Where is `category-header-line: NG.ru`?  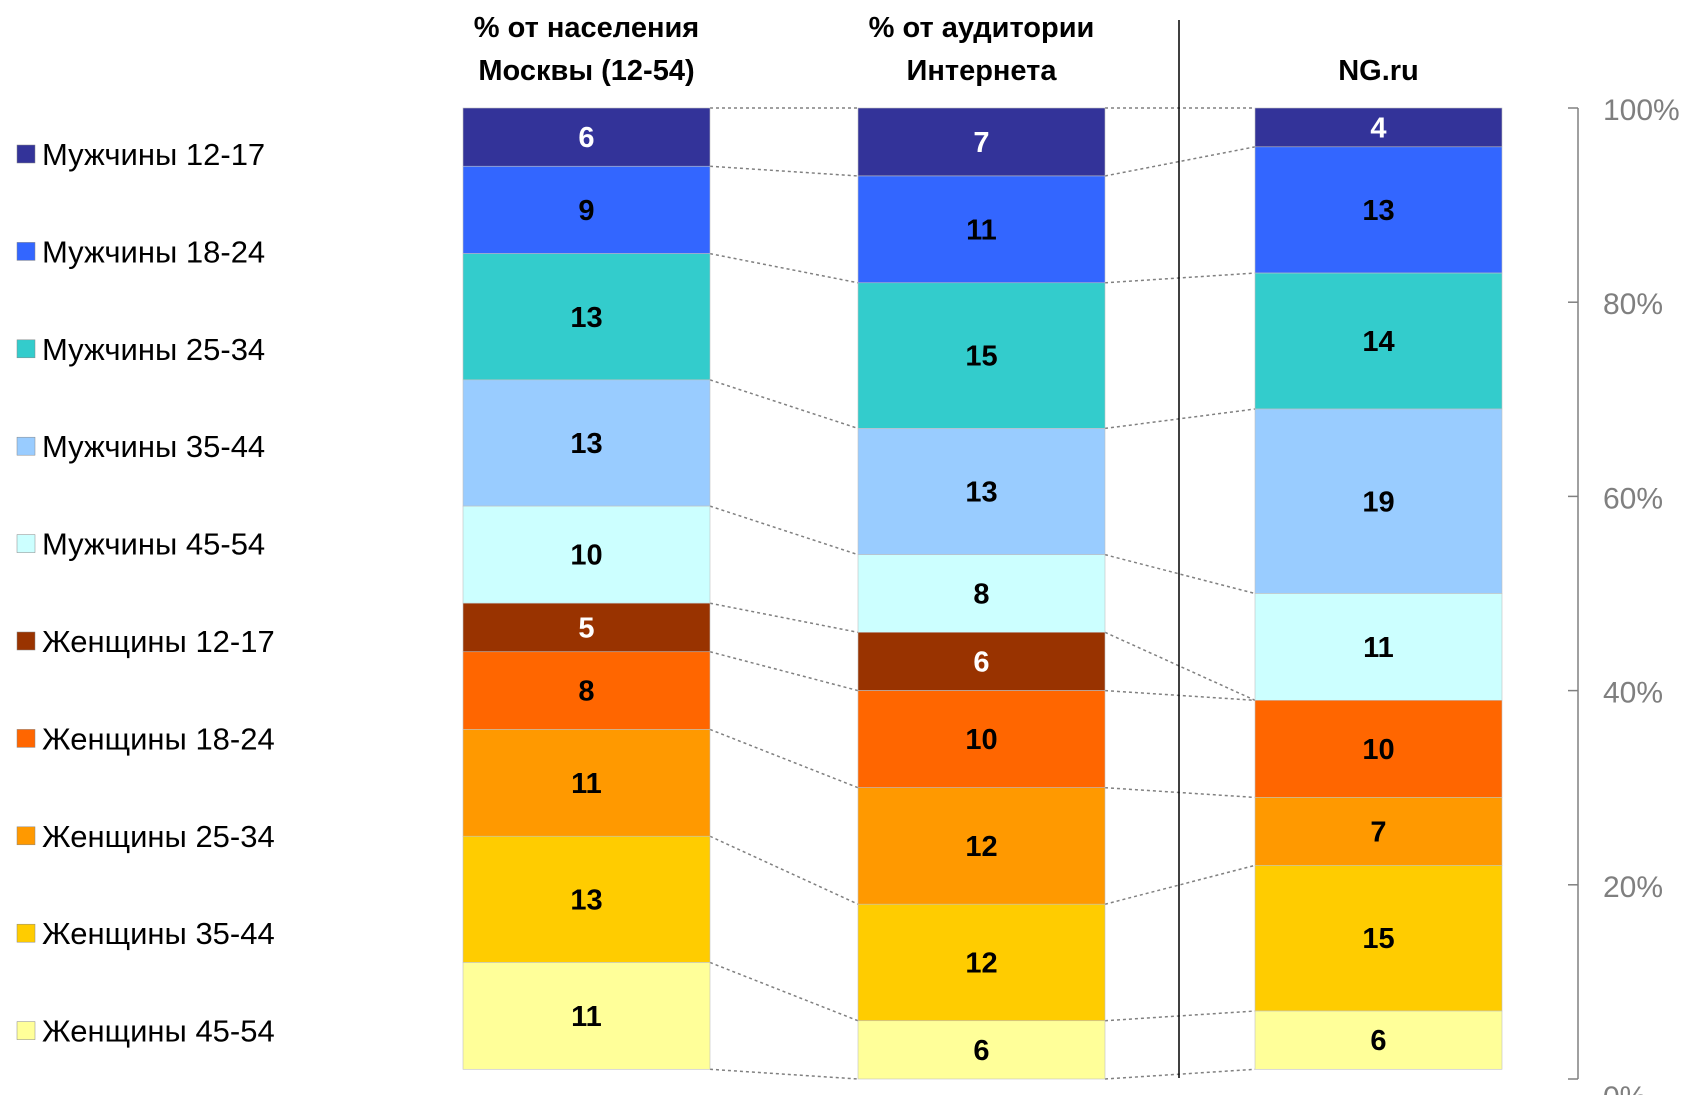 category-header-line: NG.ru is located at coordinates (1378, 71).